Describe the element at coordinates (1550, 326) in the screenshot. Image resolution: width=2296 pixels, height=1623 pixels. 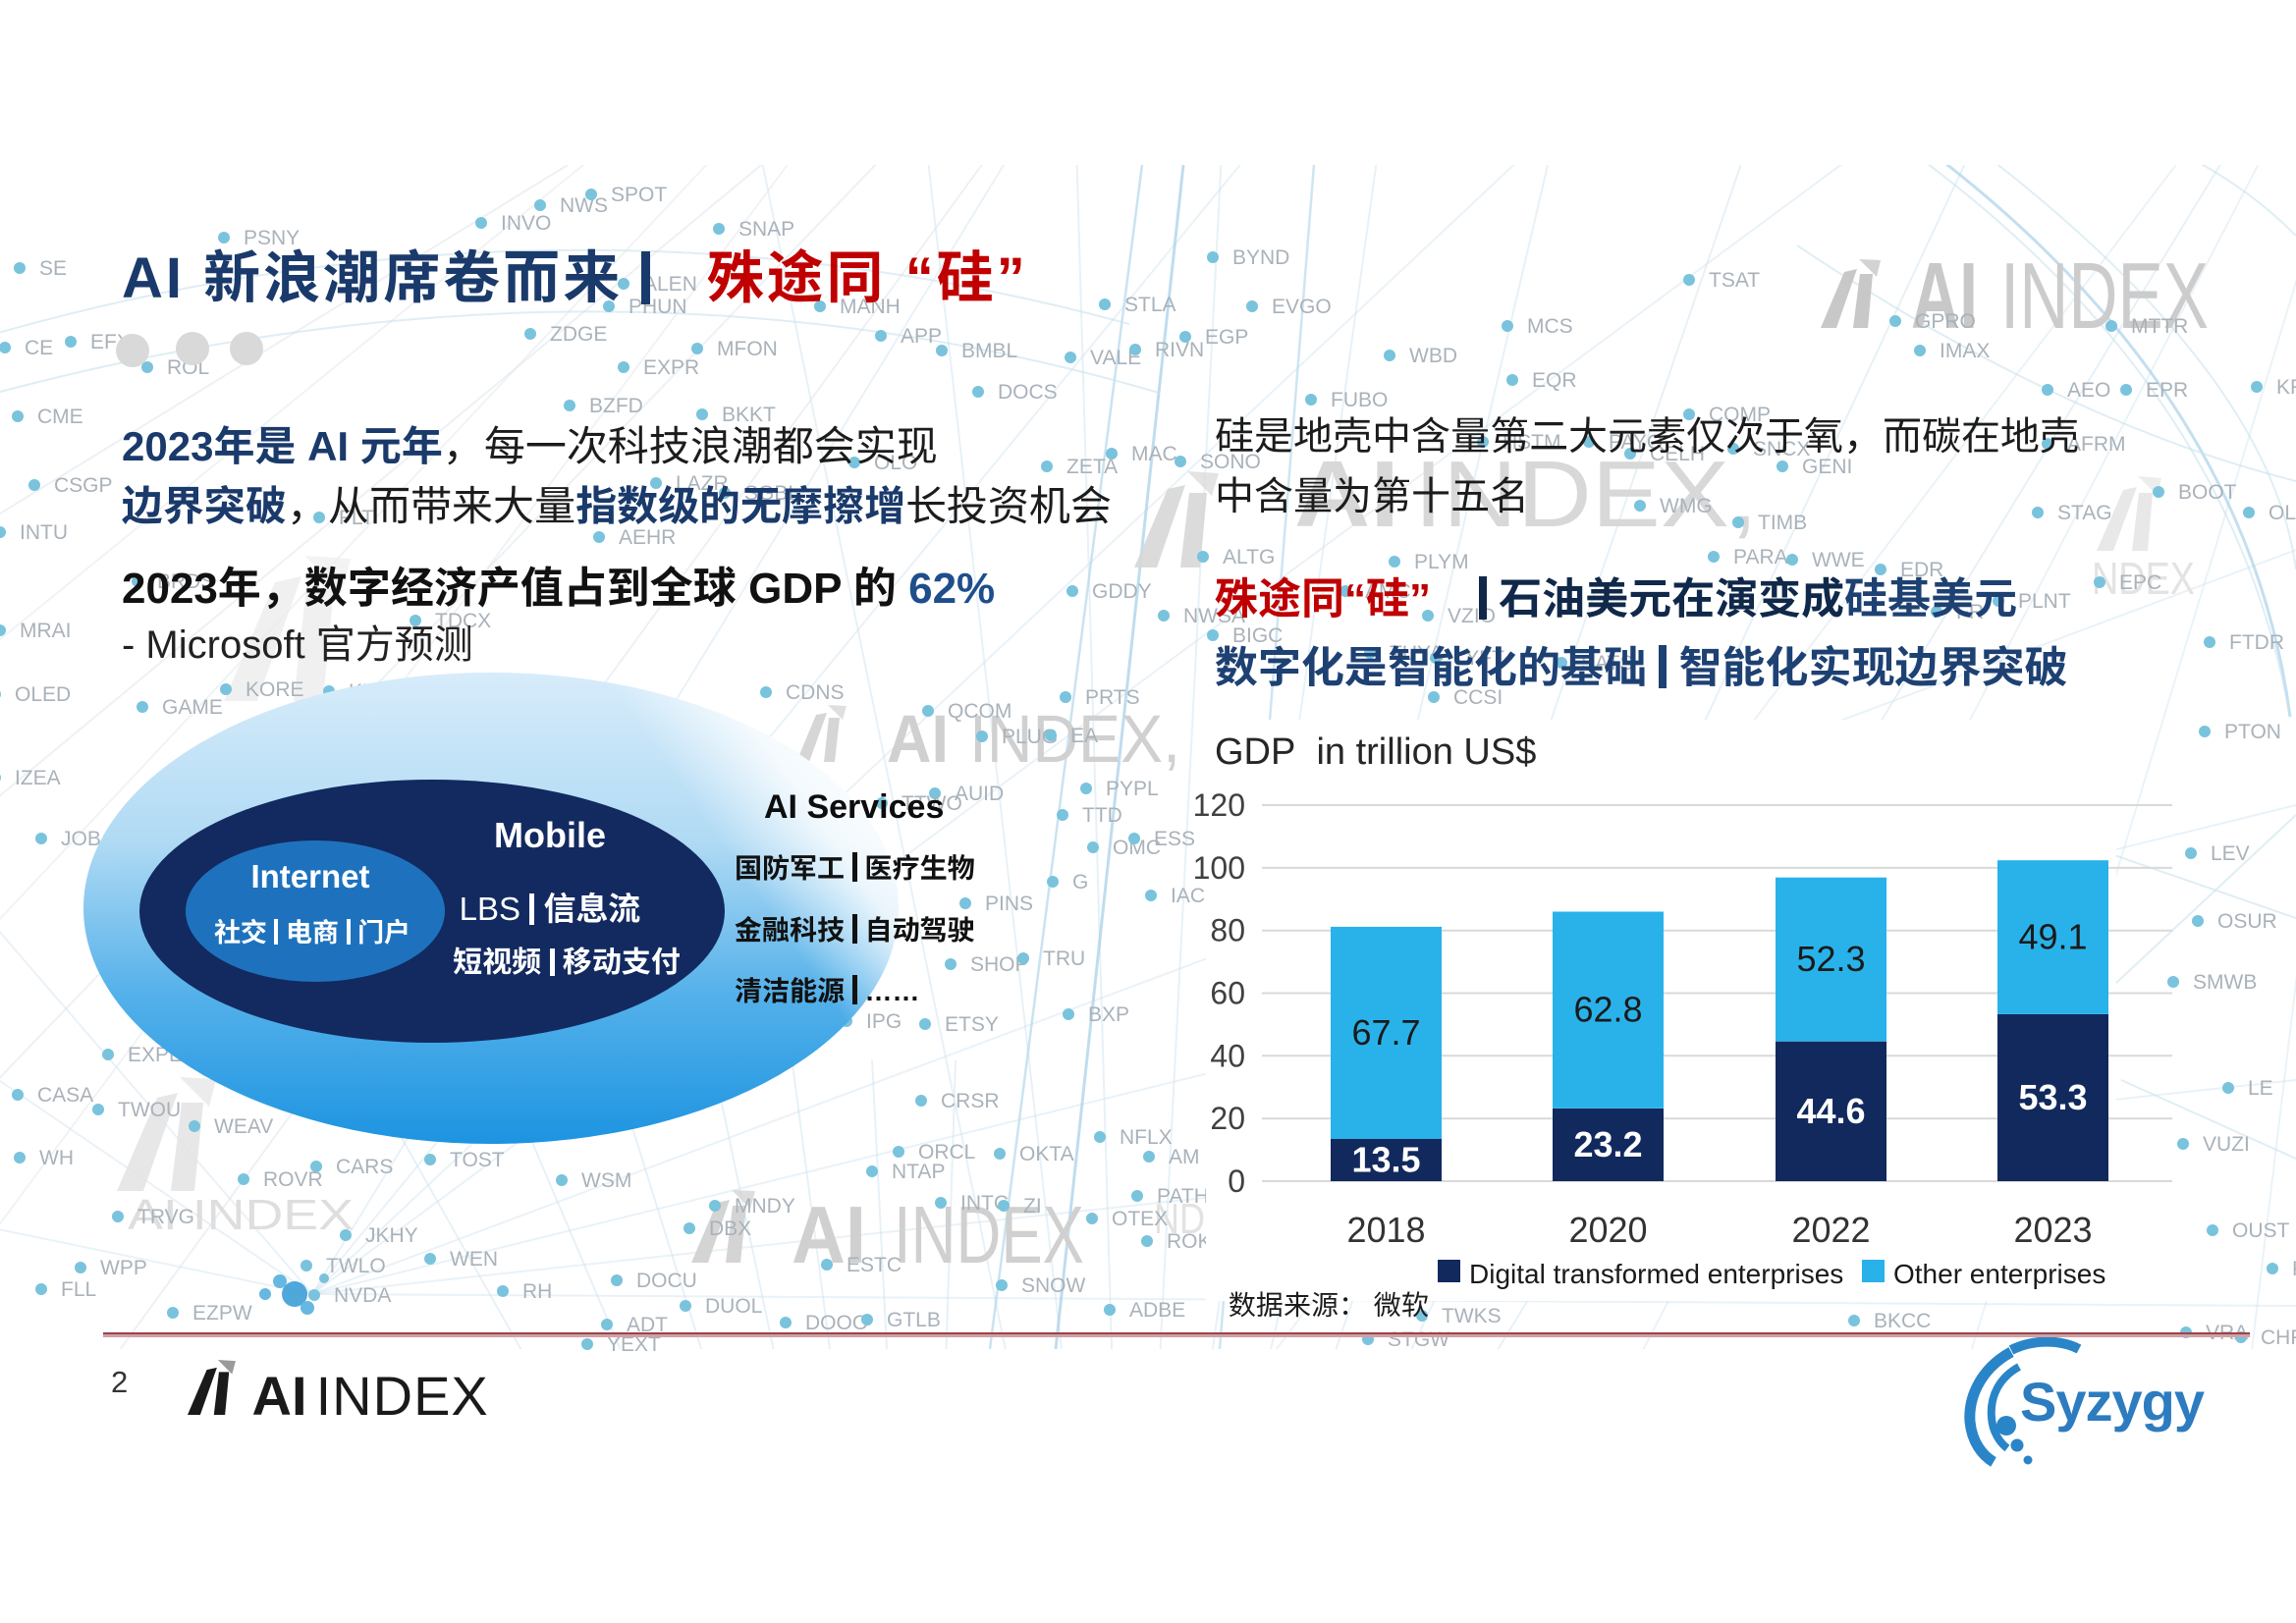
I see `svg-text: MCS` at that location.